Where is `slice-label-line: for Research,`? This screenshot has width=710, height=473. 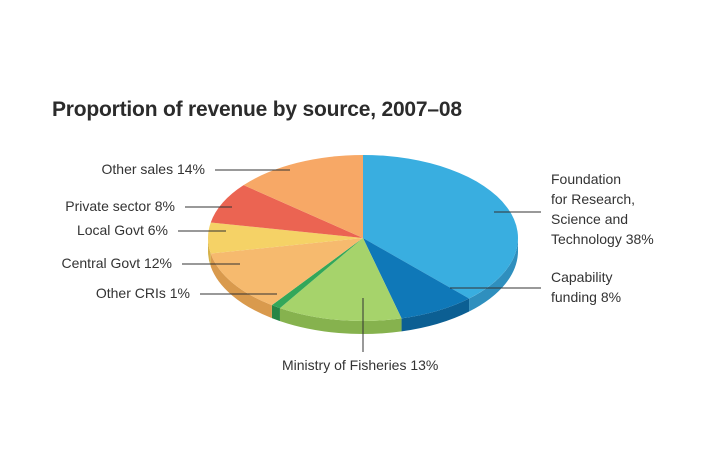
slice-label-line: for Research, is located at coordinates (593, 199).